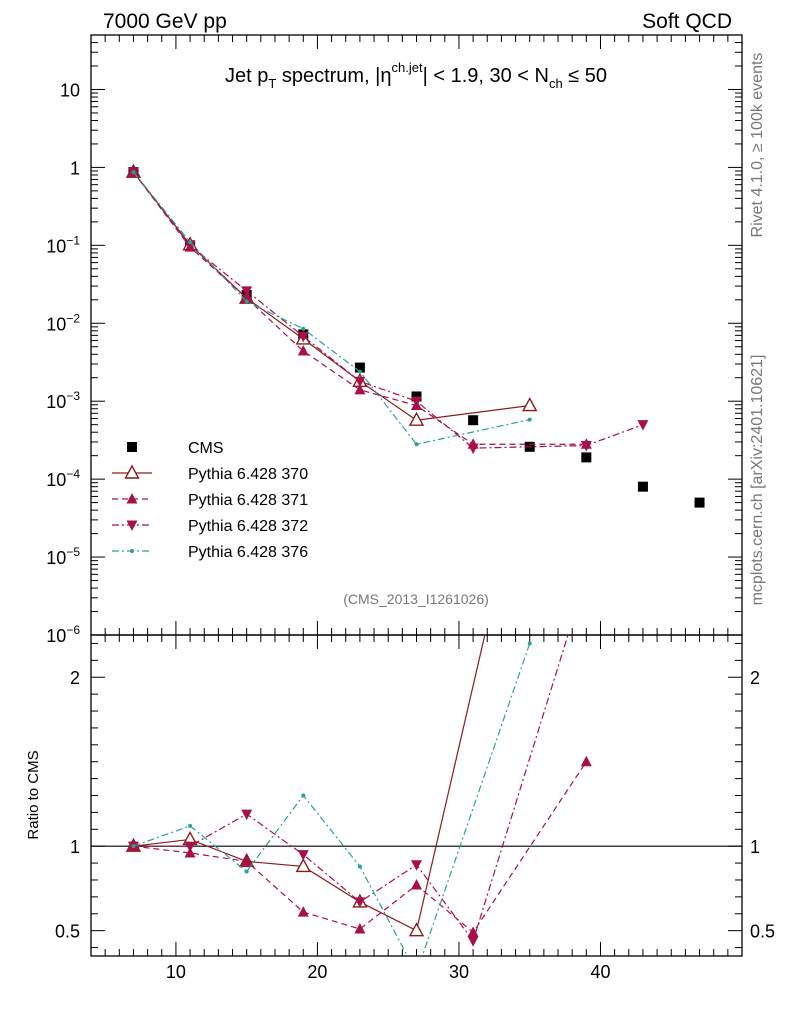 The image size is (786, 1024). Describe the element at coordinates (317, 972) in the screenshot. I see `x-tick-label: 20` at that location.